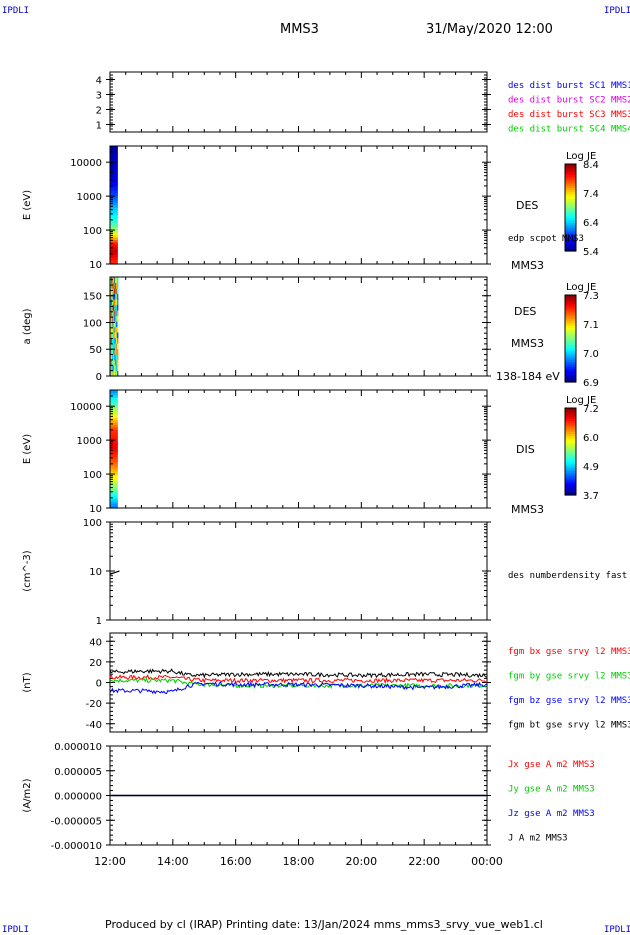 The image size is (630, 935). Describe the element at coordinates (95, 509) in the screenshot. I see `ytick-label-3-0: 10` at that location.